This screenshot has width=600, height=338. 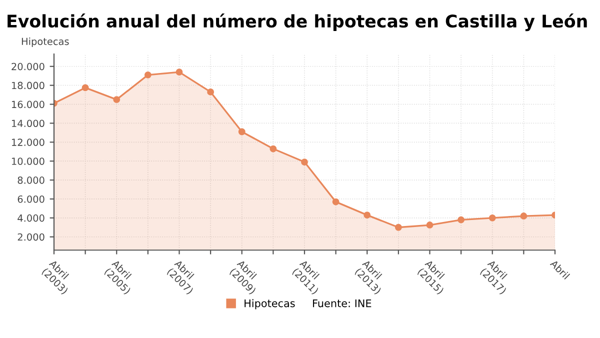 I want to click on y-tick-label: 2.000, so click(x=31, y=237).